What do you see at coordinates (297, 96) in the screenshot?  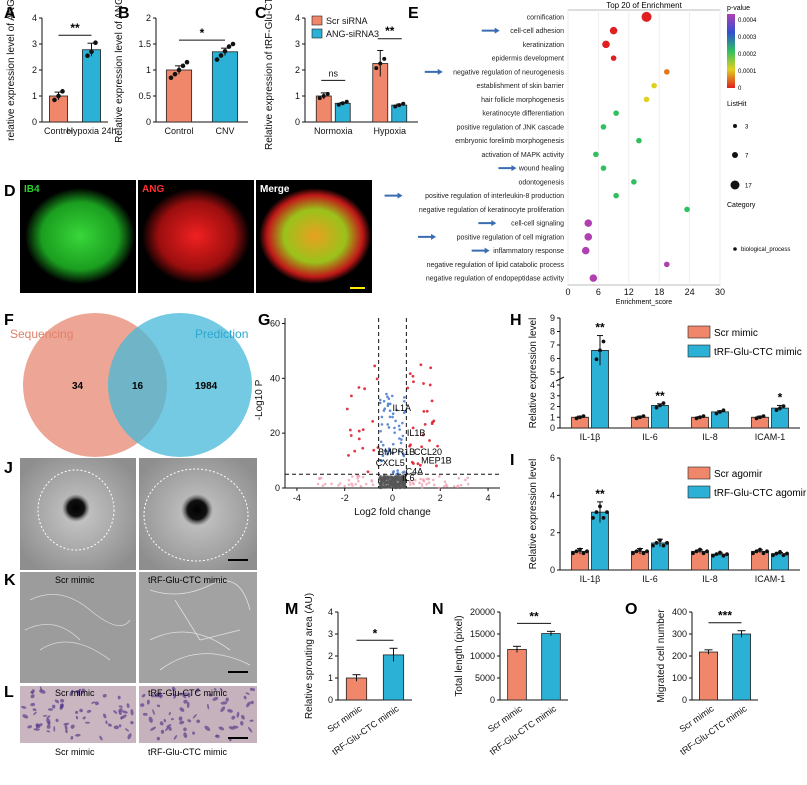 I see `C-ytick-label: 1` at bounding box center [297, 96].